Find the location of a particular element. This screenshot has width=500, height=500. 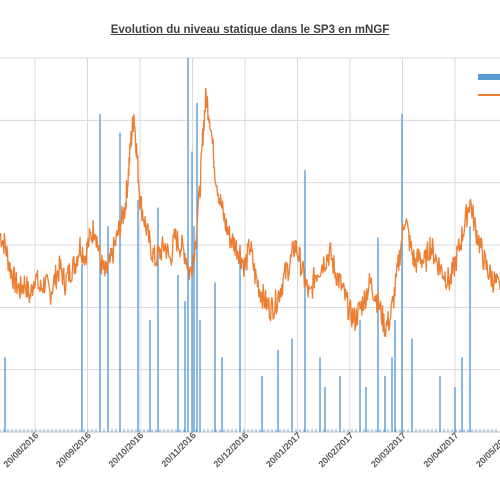

x-tick-label: 20/09/2016 is located at coordinates (73, 449).